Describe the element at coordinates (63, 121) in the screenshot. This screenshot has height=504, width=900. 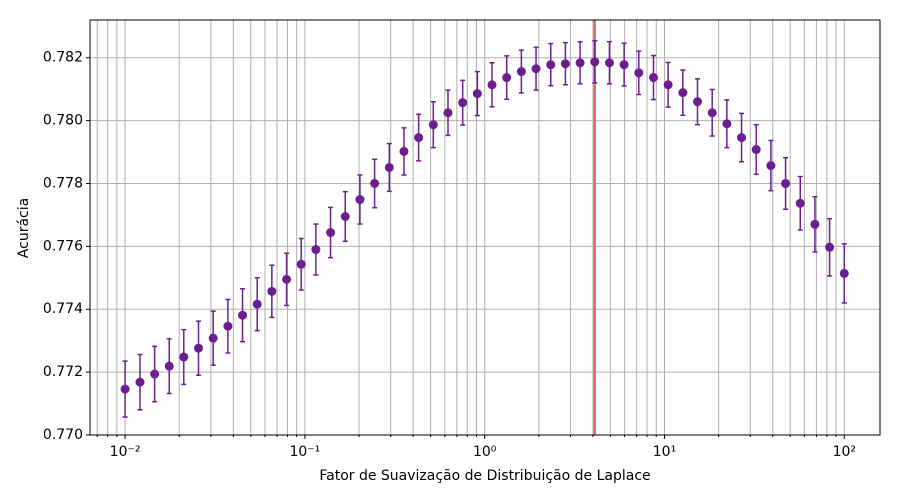
I see `y-tick-label: 0.780` at that location.